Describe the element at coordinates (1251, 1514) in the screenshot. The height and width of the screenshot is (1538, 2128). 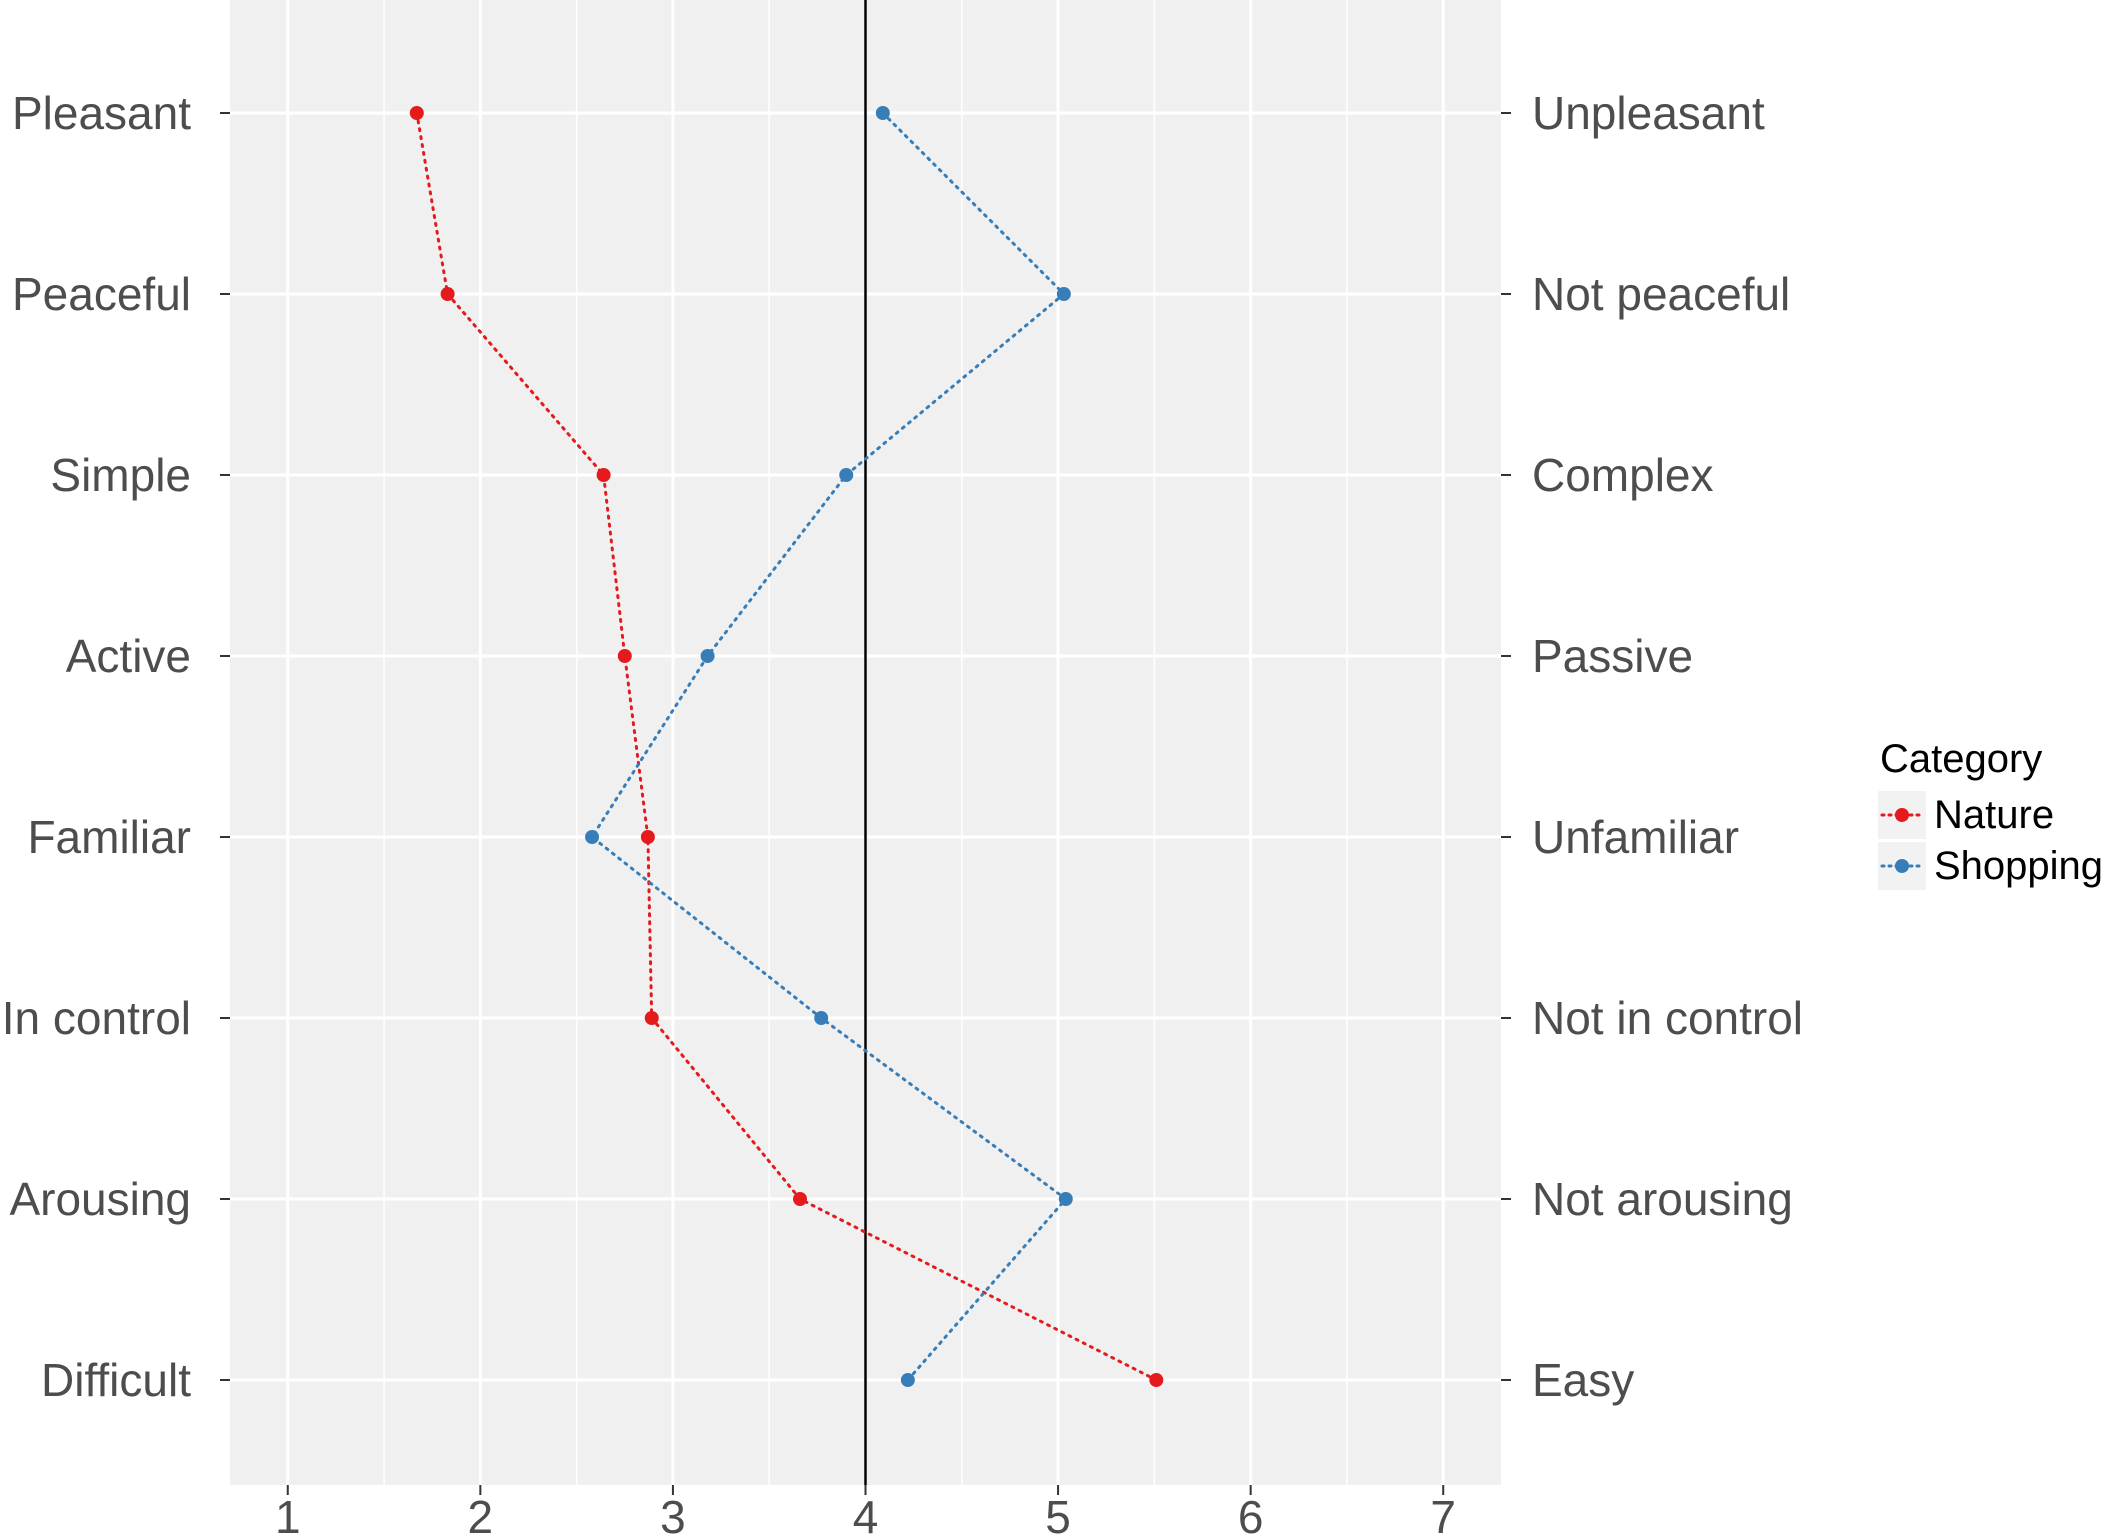
I see `x-tick-label: 6` at that location.